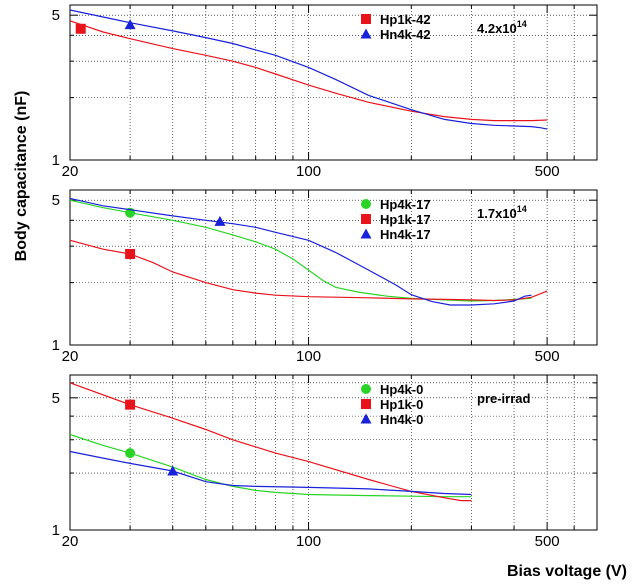  What do you see at coordinates (502, 27) in the screenshot?
I see `panel-annotation: 4.2x10¹⁴` at bounding box center [502, 27].